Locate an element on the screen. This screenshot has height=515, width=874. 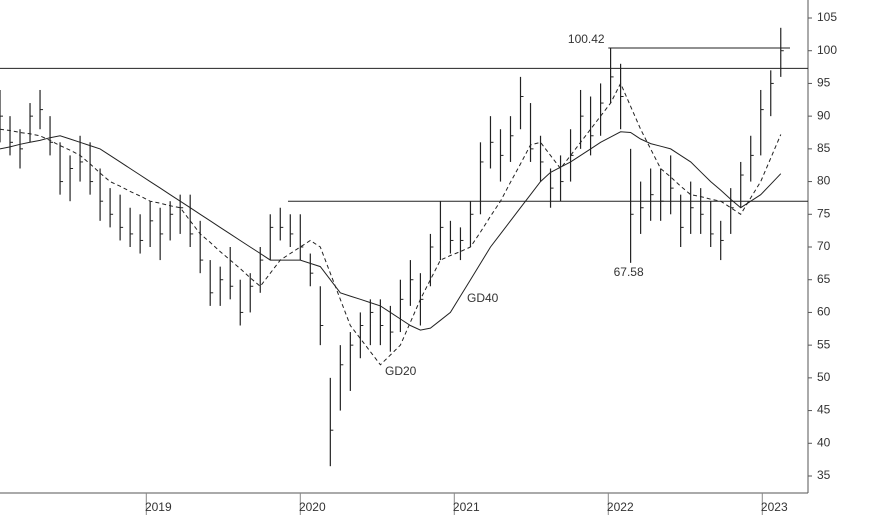
y-tick-label: 85 is located at coordinates (824, 148).